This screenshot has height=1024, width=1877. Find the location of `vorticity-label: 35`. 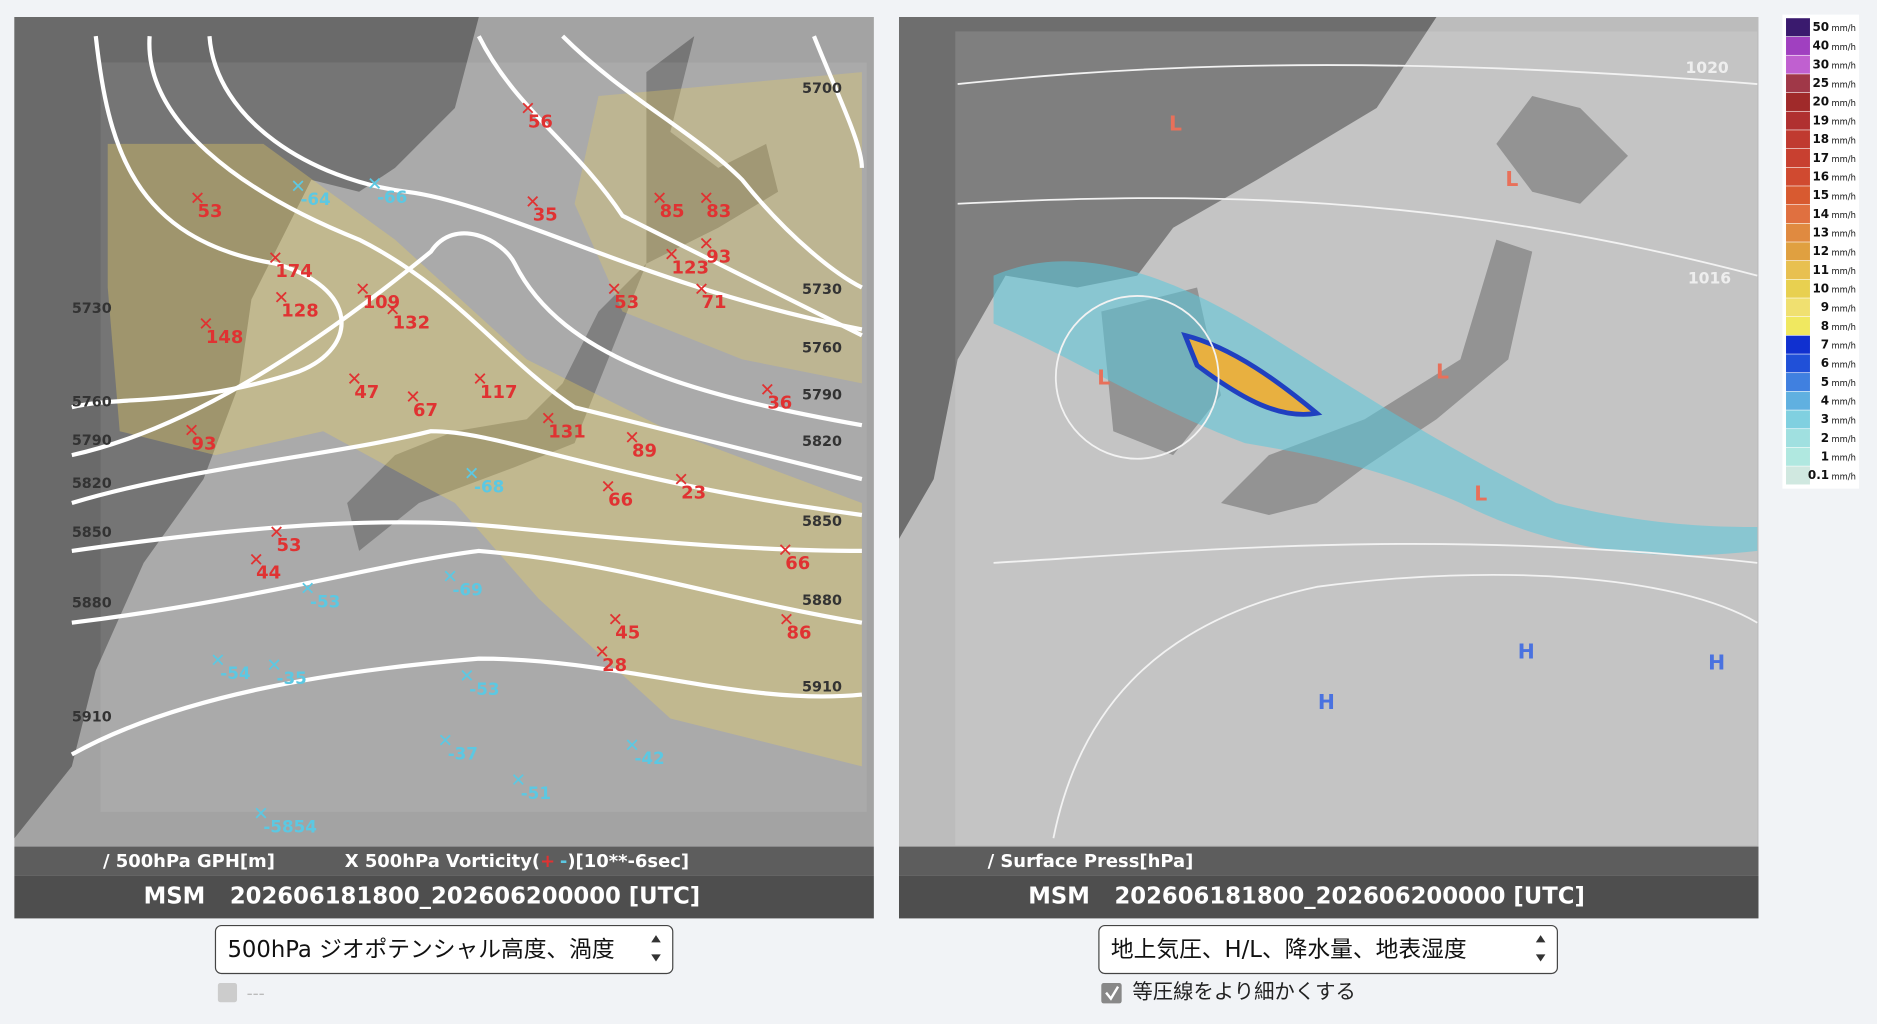

vorticity-label: 35 is located at coordinates (545, 215).